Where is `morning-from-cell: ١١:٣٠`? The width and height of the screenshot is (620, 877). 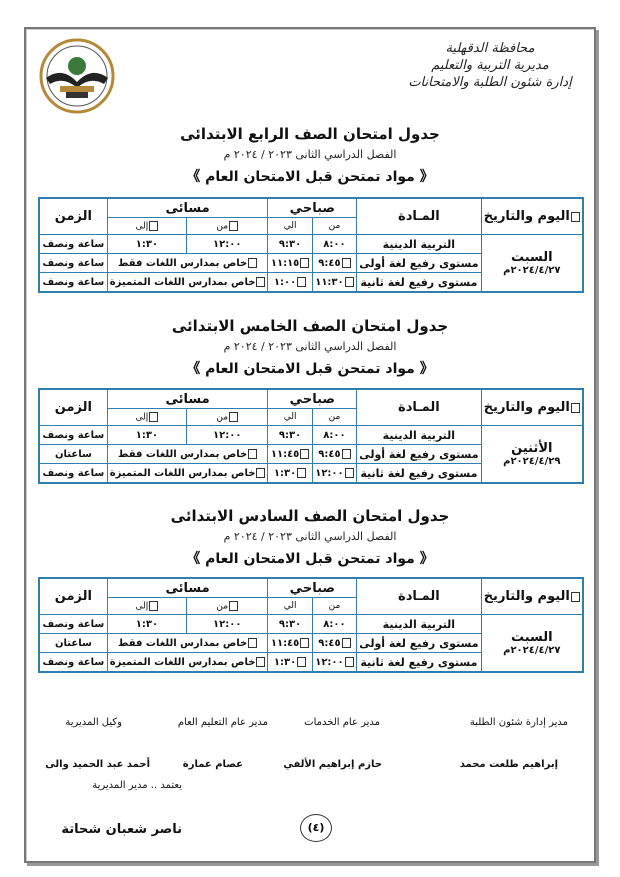 morning-from-cell: ١١:٣٠ is located at coordinates (334, 282).